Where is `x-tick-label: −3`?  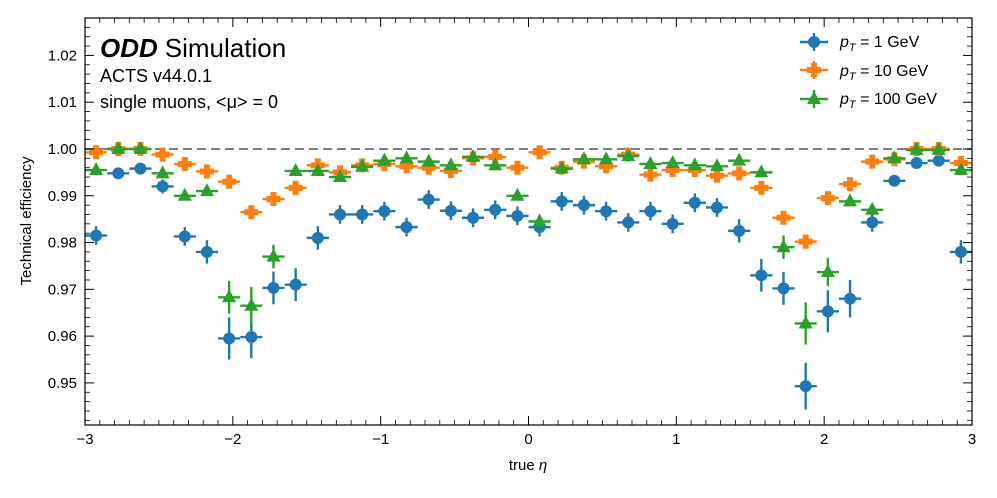 x-tick-label: −3 is located at coordinates (84, 439).